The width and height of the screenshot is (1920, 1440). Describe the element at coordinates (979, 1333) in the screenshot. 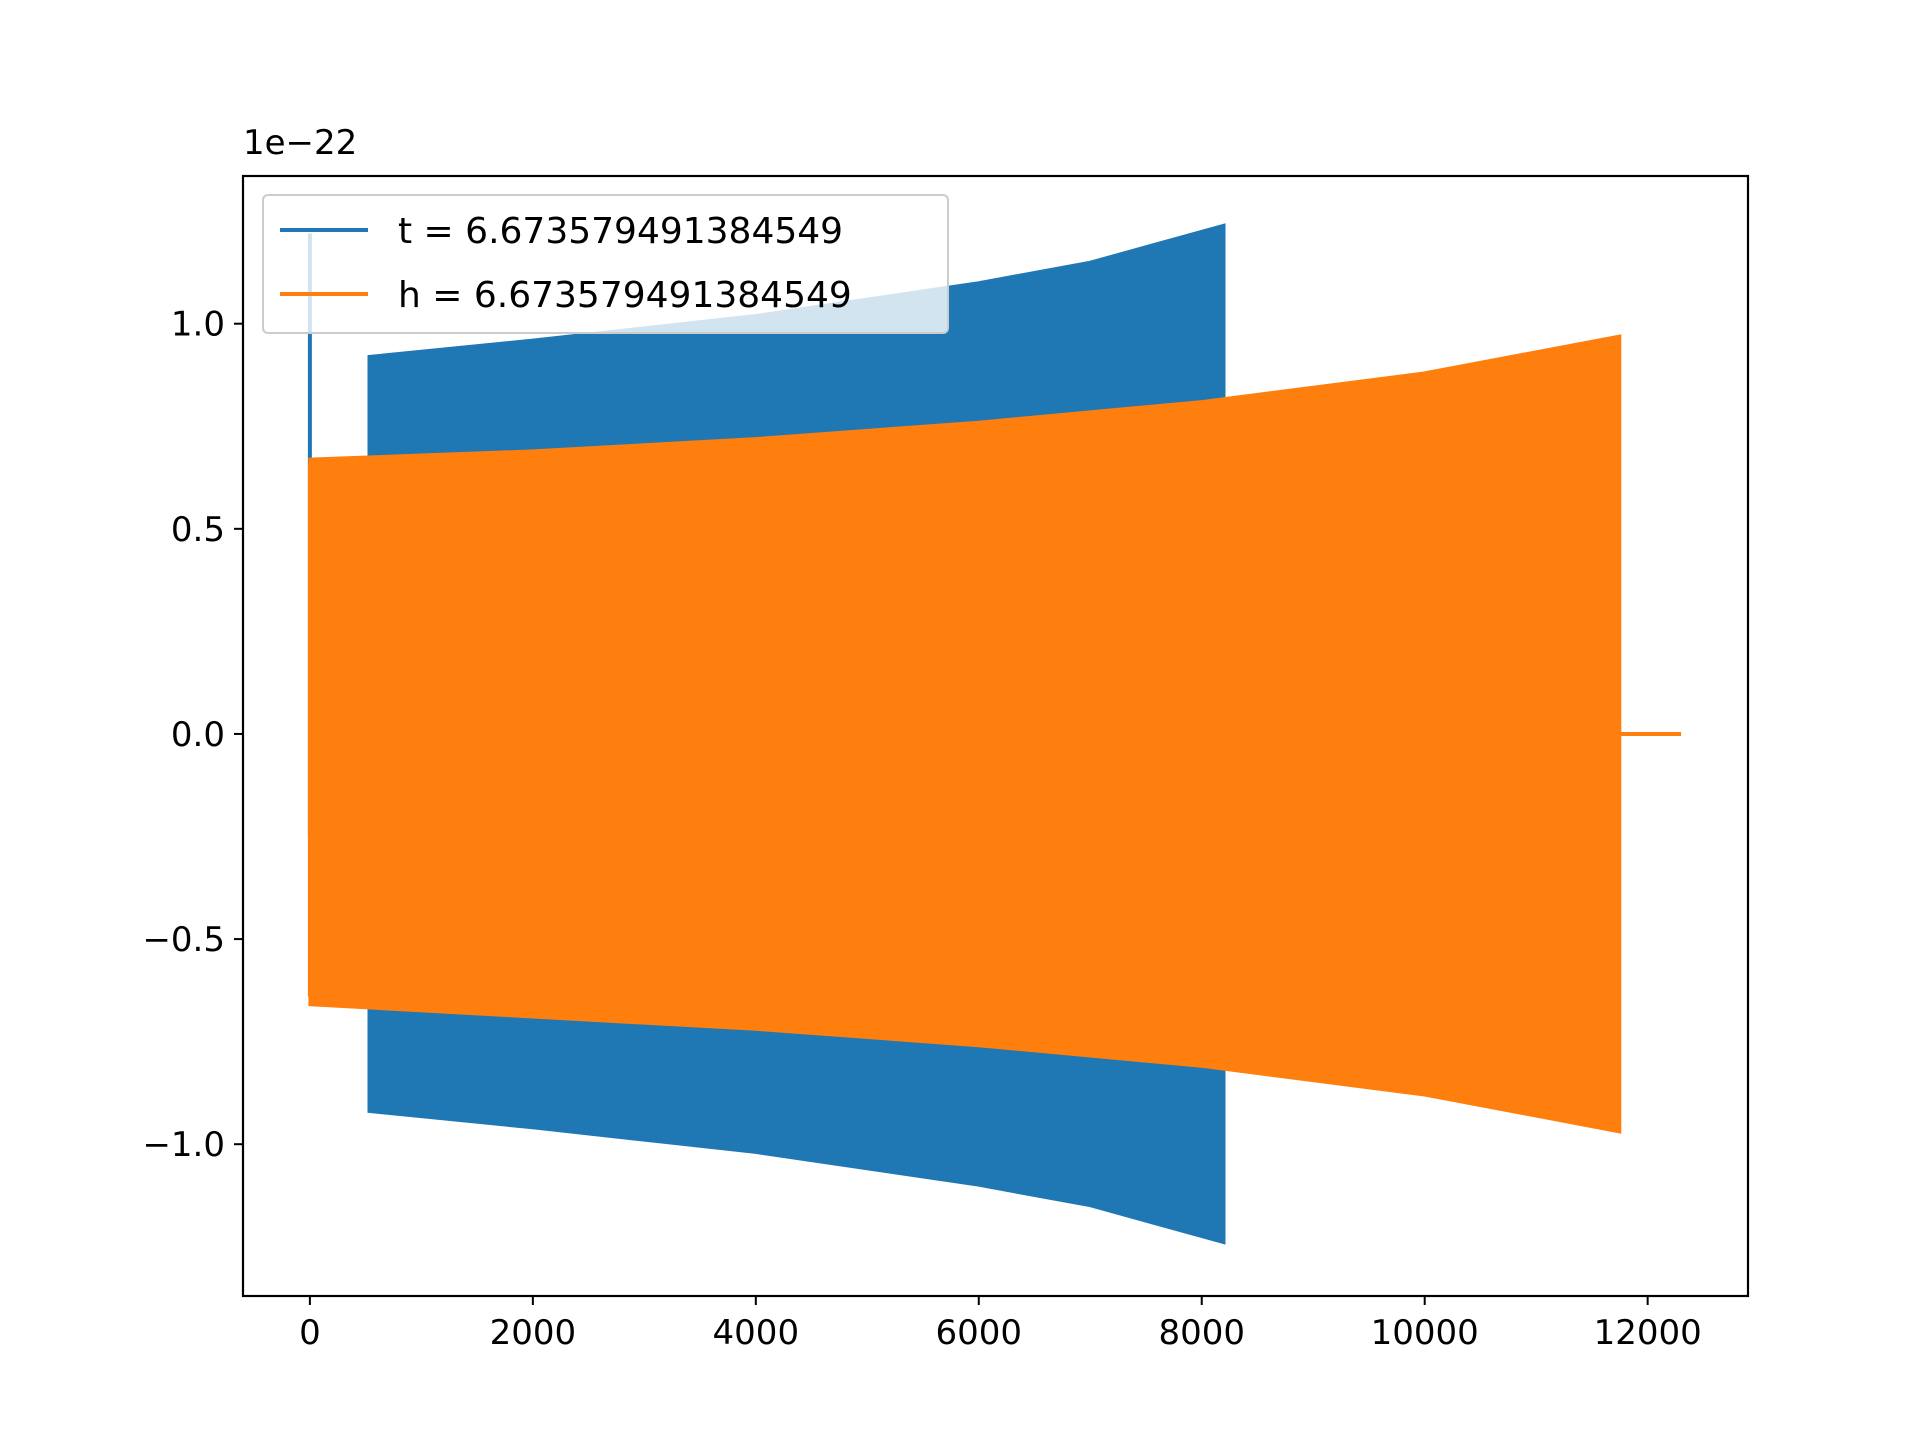

I see `x-tick-label: 6000` at that location.